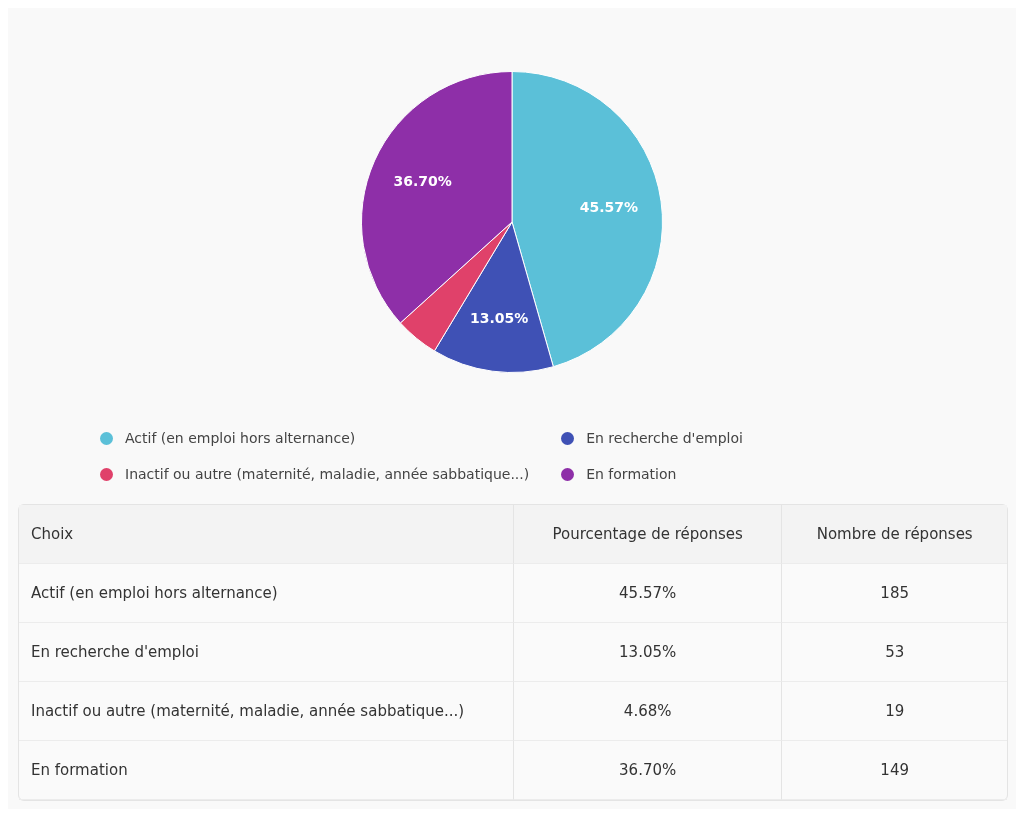 The height and width of the screenshot is (821, 1024). Describe the element at coordinates (266, 593) in the screenshot. I see `category-label: Actif (en emploi hors alternance)` at that location.